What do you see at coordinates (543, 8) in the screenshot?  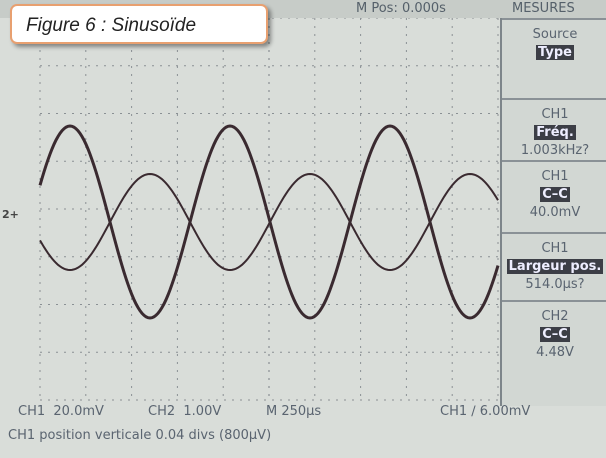 I see `menu-title: MESURES` at bounding box center [543, 8].